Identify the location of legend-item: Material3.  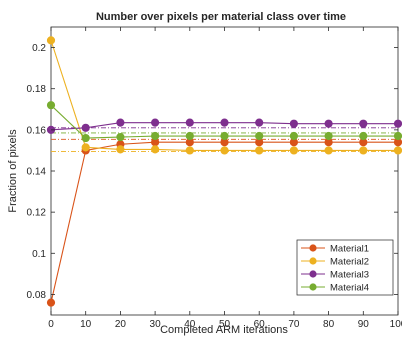
(335, 275).